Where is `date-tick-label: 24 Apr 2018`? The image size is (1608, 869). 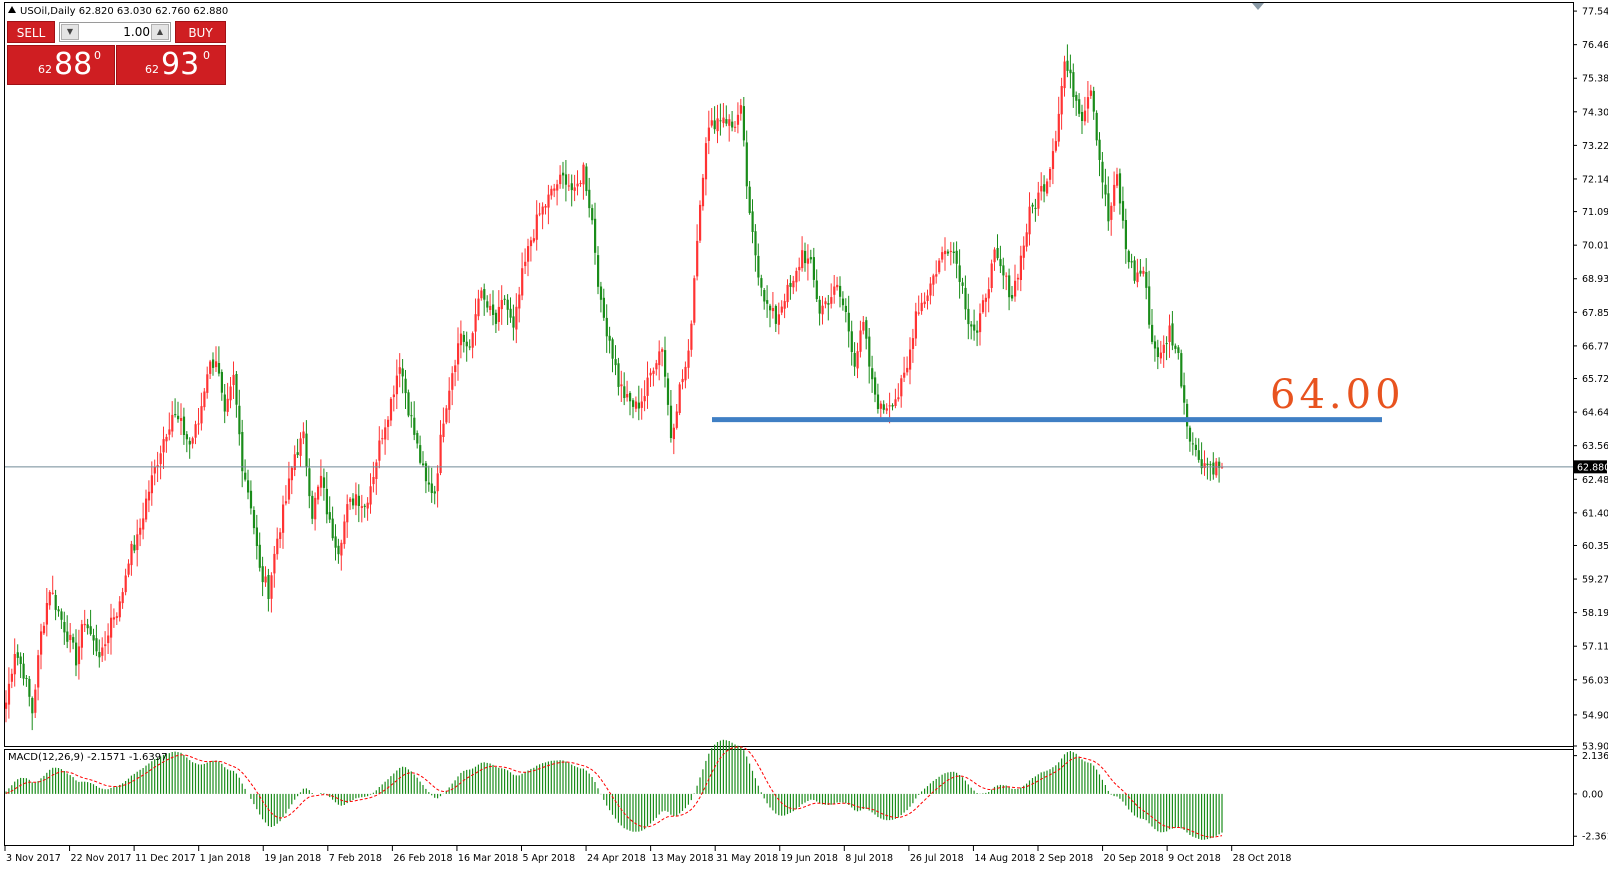
date-tick-label: 24 Apr 2018 is located at coordinates (616, 858).